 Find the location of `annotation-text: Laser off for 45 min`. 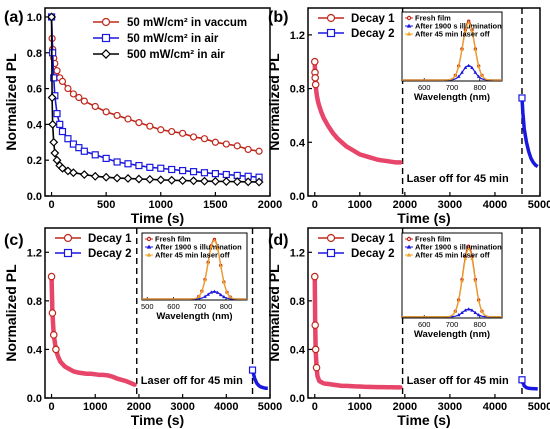

annotation-text: Laser off for 45 min is located at coordinates (458, 179).